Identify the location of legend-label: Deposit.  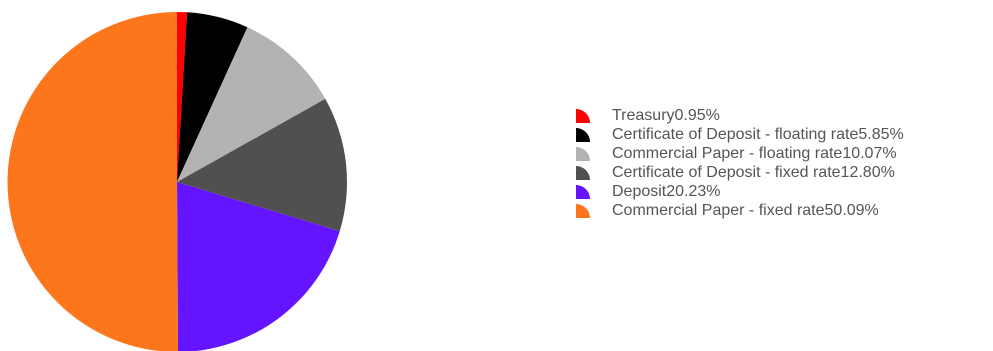
(639, 191).